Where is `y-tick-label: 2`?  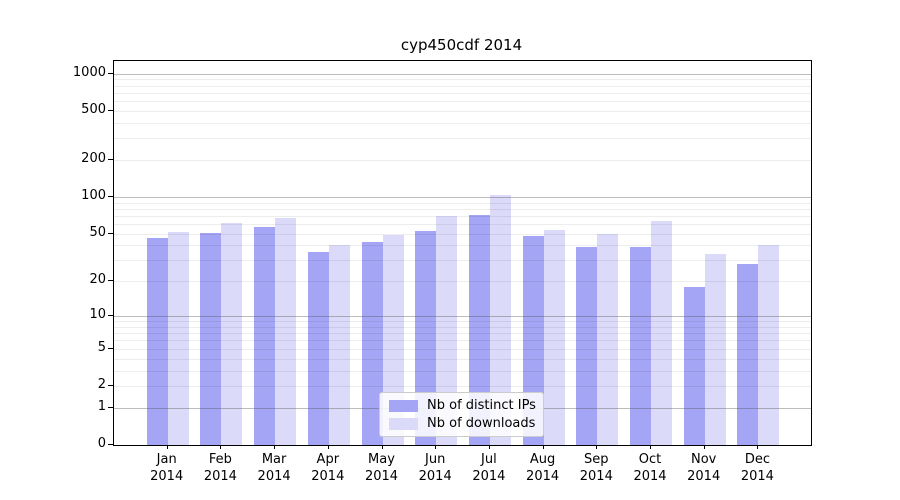 y-tick-label: 2 is located at coordinates (101, 384).